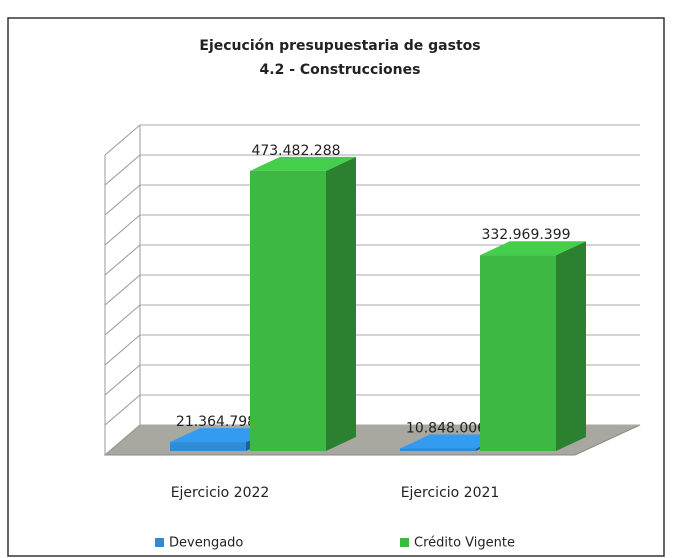 Image resolution: width=673 pixels, height=558 pixels. Describe the element at coordinates (446, 428) in the screenshot. I see `value-label: 10.848.006` at that location.